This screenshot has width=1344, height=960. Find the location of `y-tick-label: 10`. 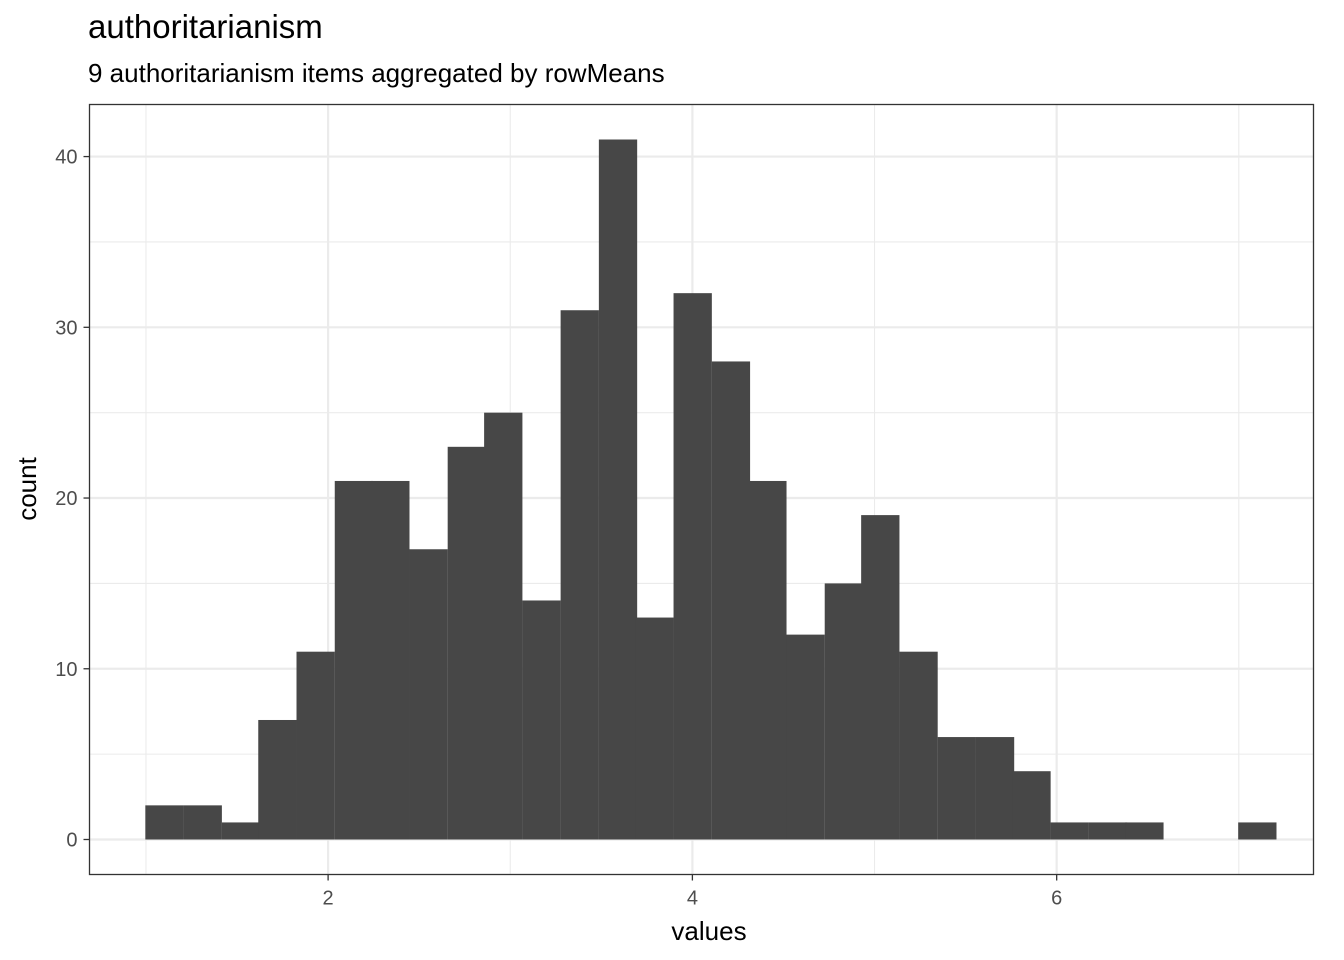

y-tick-label: 10 is located at coordinates (66, 670).